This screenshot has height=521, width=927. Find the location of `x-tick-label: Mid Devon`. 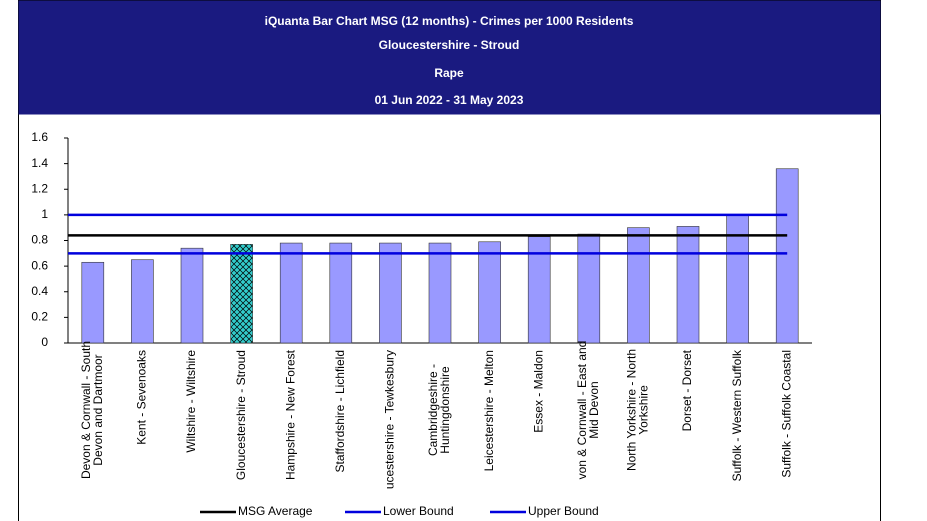

x-tick-label: Mid Devon is located at coordinates (594, 409).